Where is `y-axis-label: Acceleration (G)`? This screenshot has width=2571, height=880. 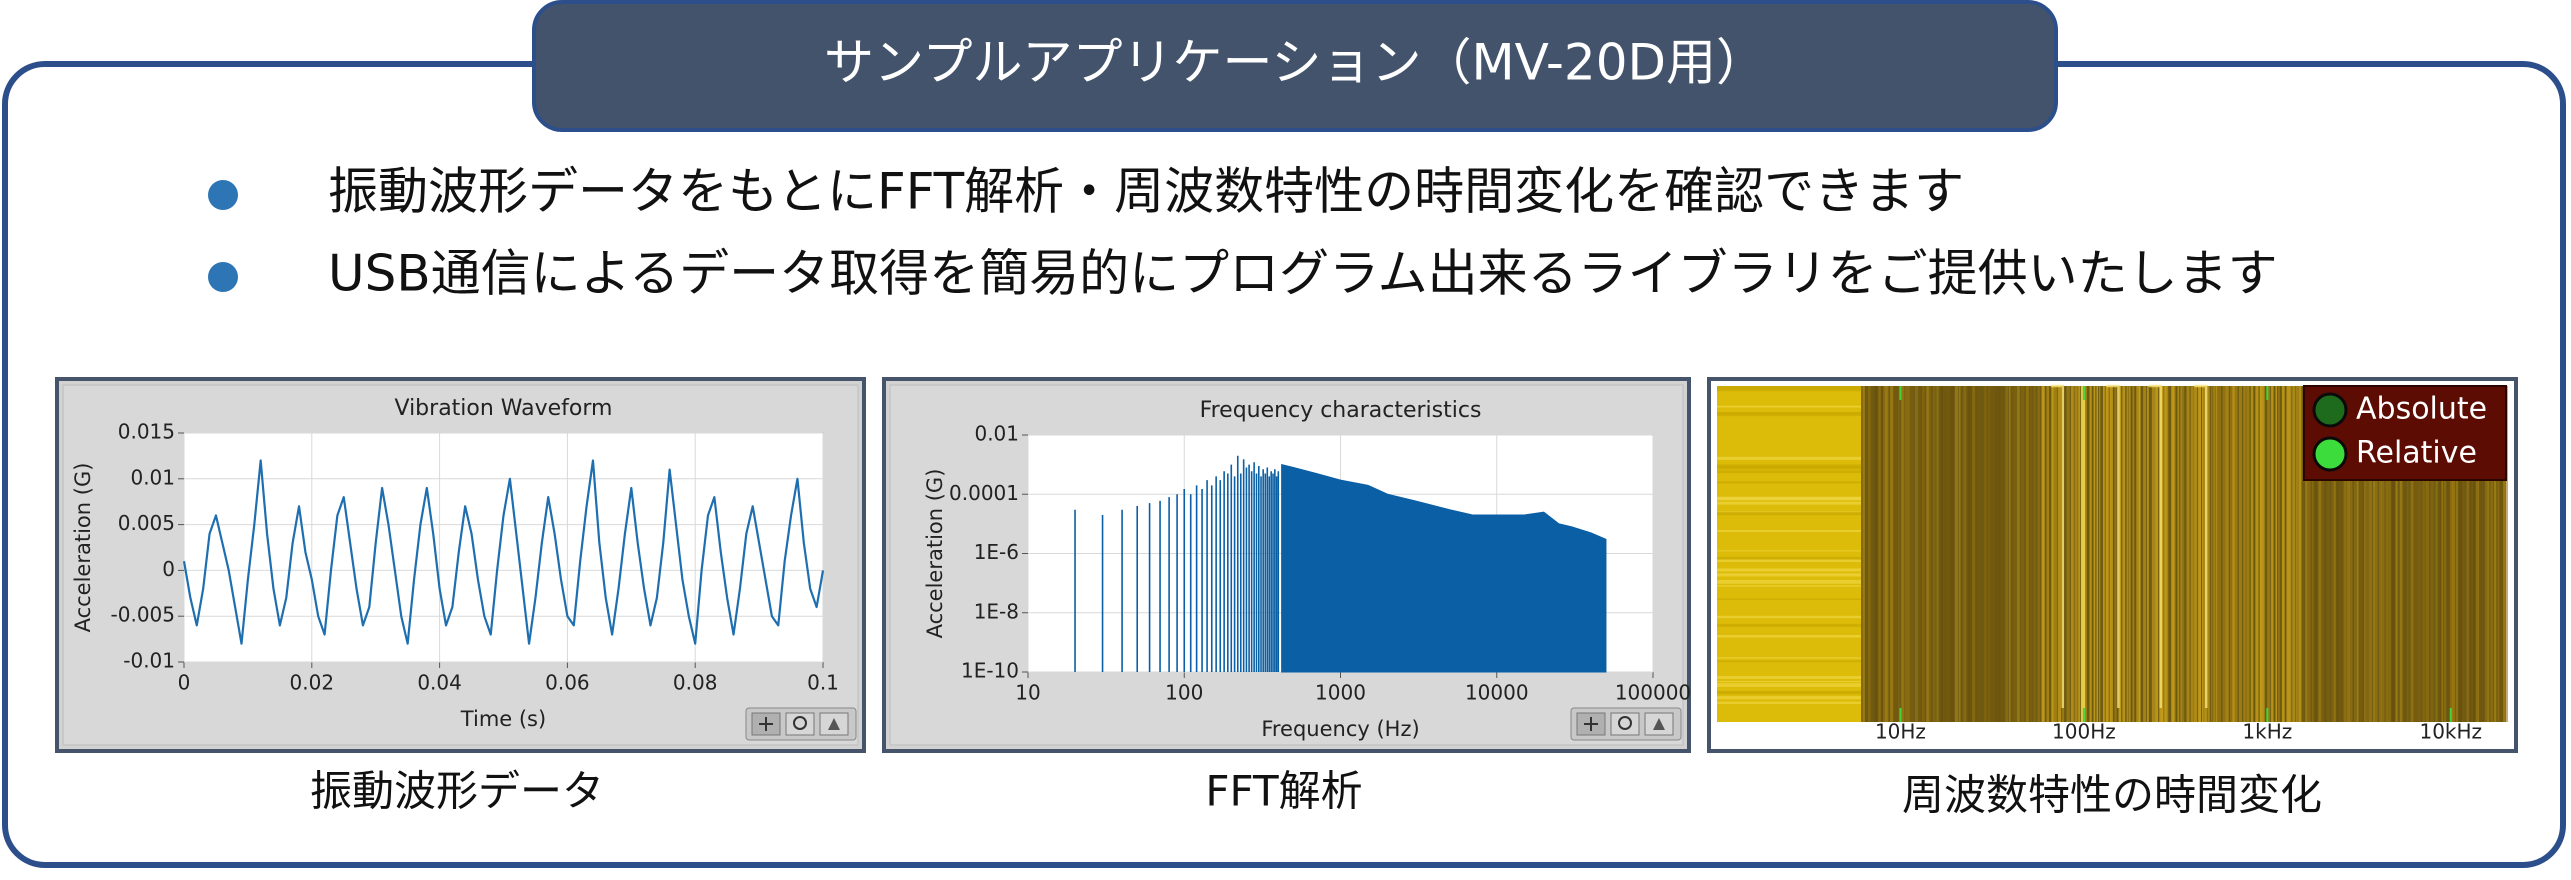 y-axis-label: Acceleration (G) is located at coordinates (83, 548).